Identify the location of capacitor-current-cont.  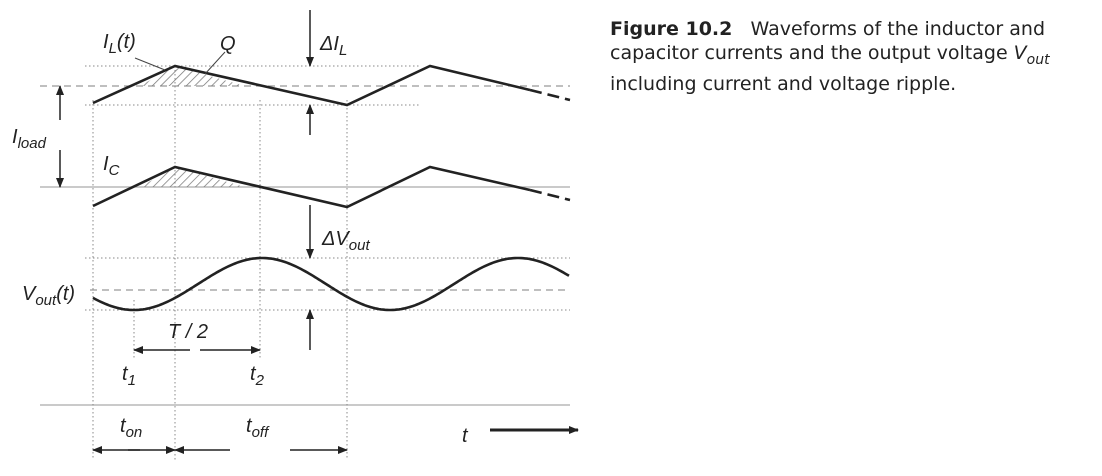
(550, 195).